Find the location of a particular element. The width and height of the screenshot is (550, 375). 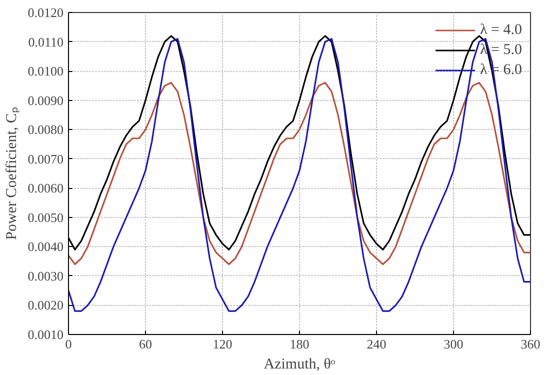

x-tick-label: 60 is located at coordinates (145, 344).